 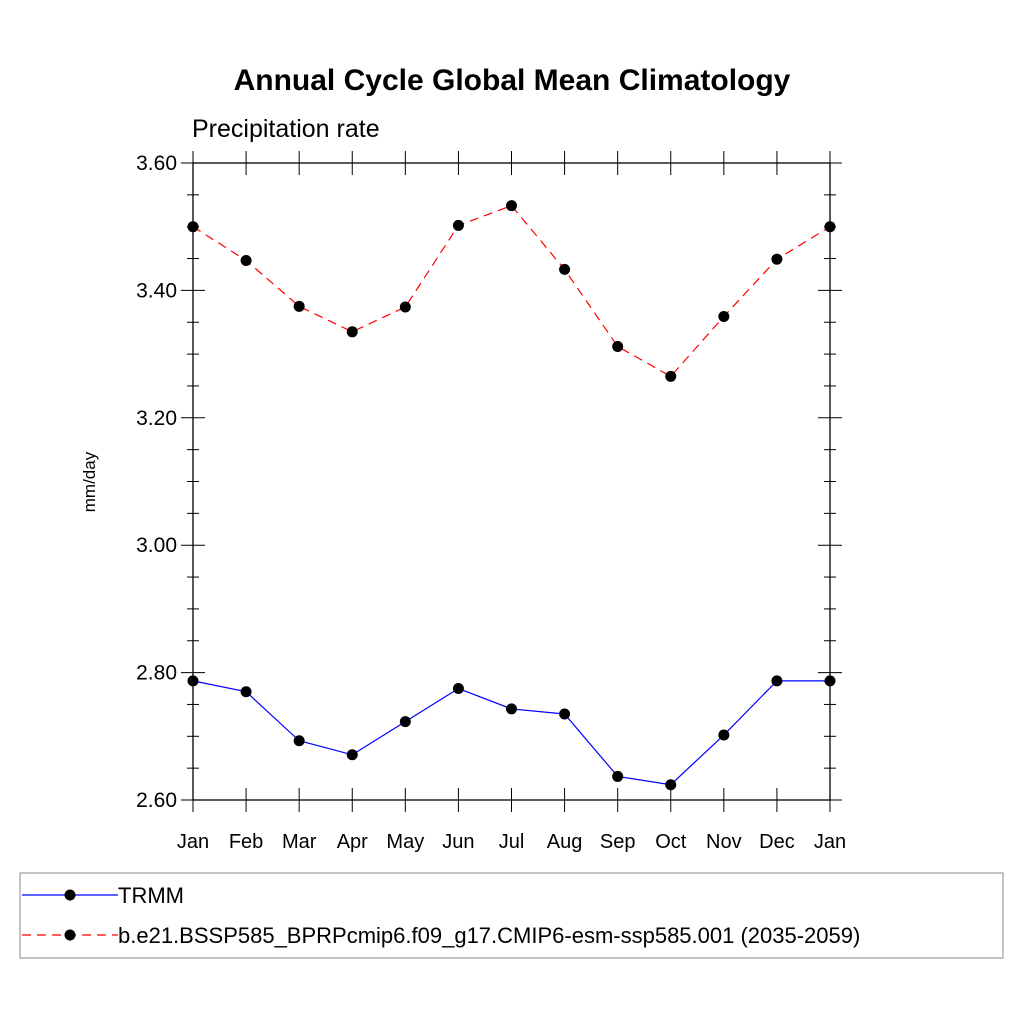 I want to click on x-tick-label: Oct, so click(x=671, y=842).